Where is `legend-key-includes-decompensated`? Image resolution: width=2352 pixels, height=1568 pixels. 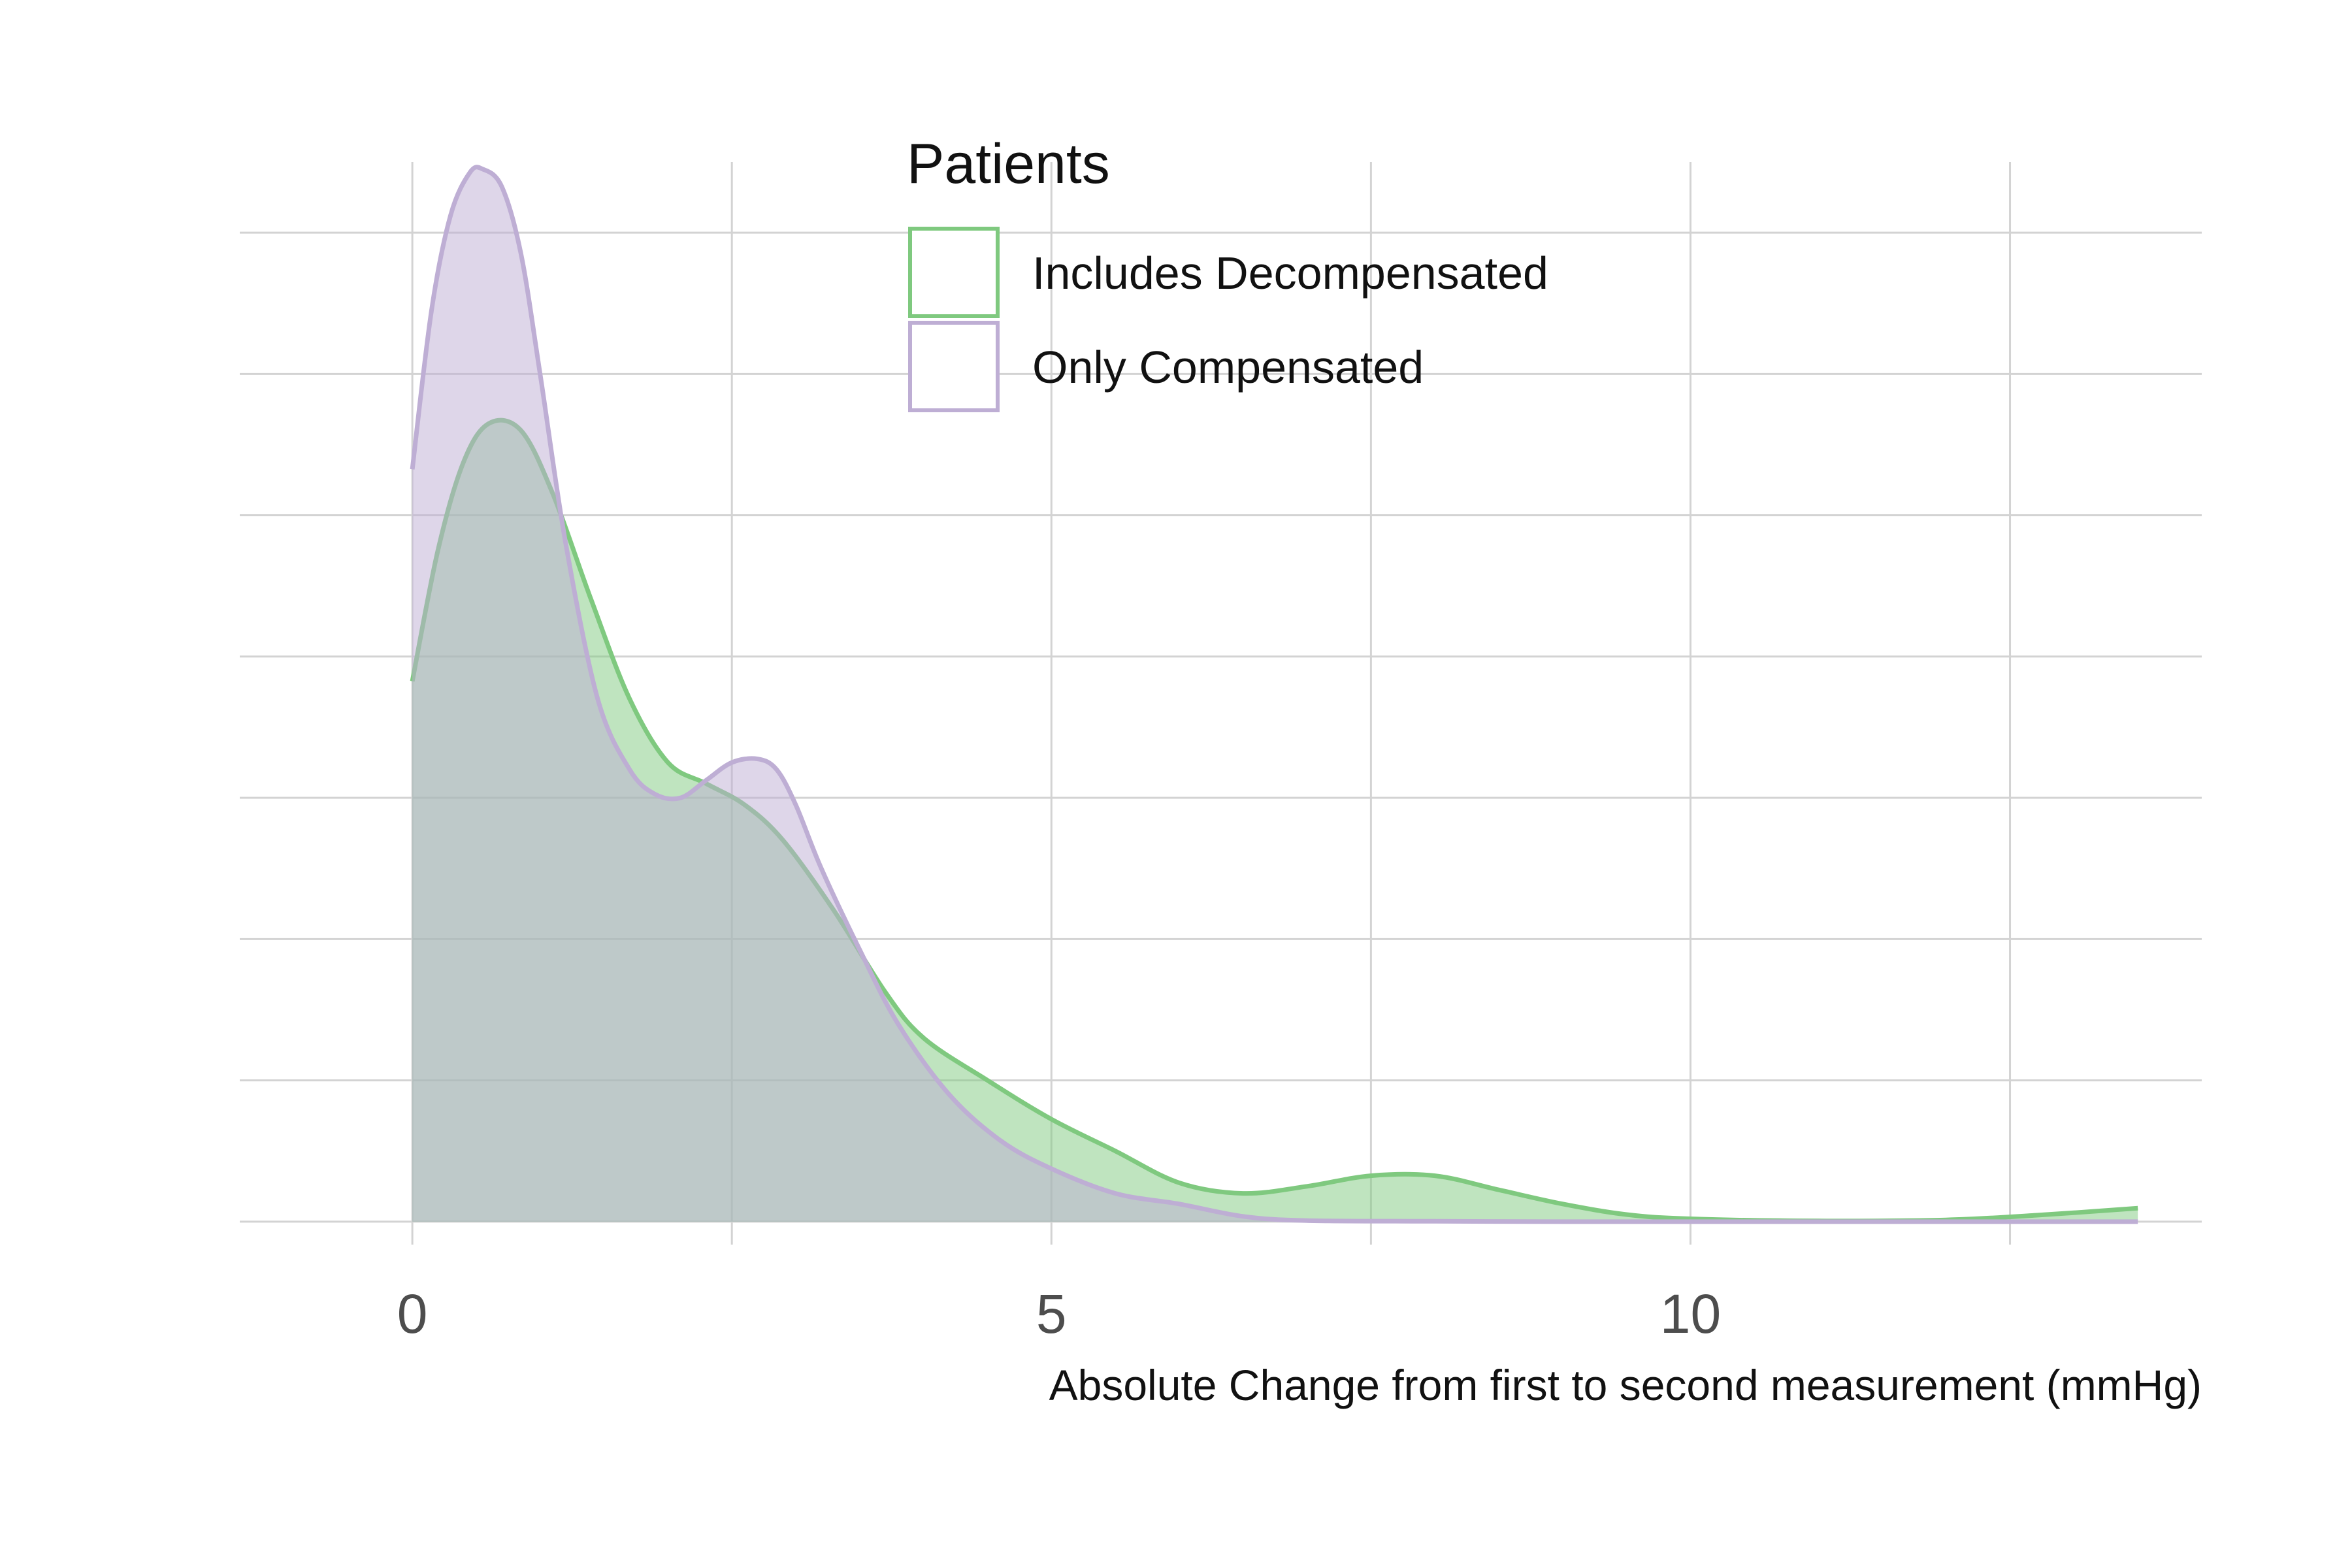
legend-key-includes-decompensated is located at coordinates (954, 272).